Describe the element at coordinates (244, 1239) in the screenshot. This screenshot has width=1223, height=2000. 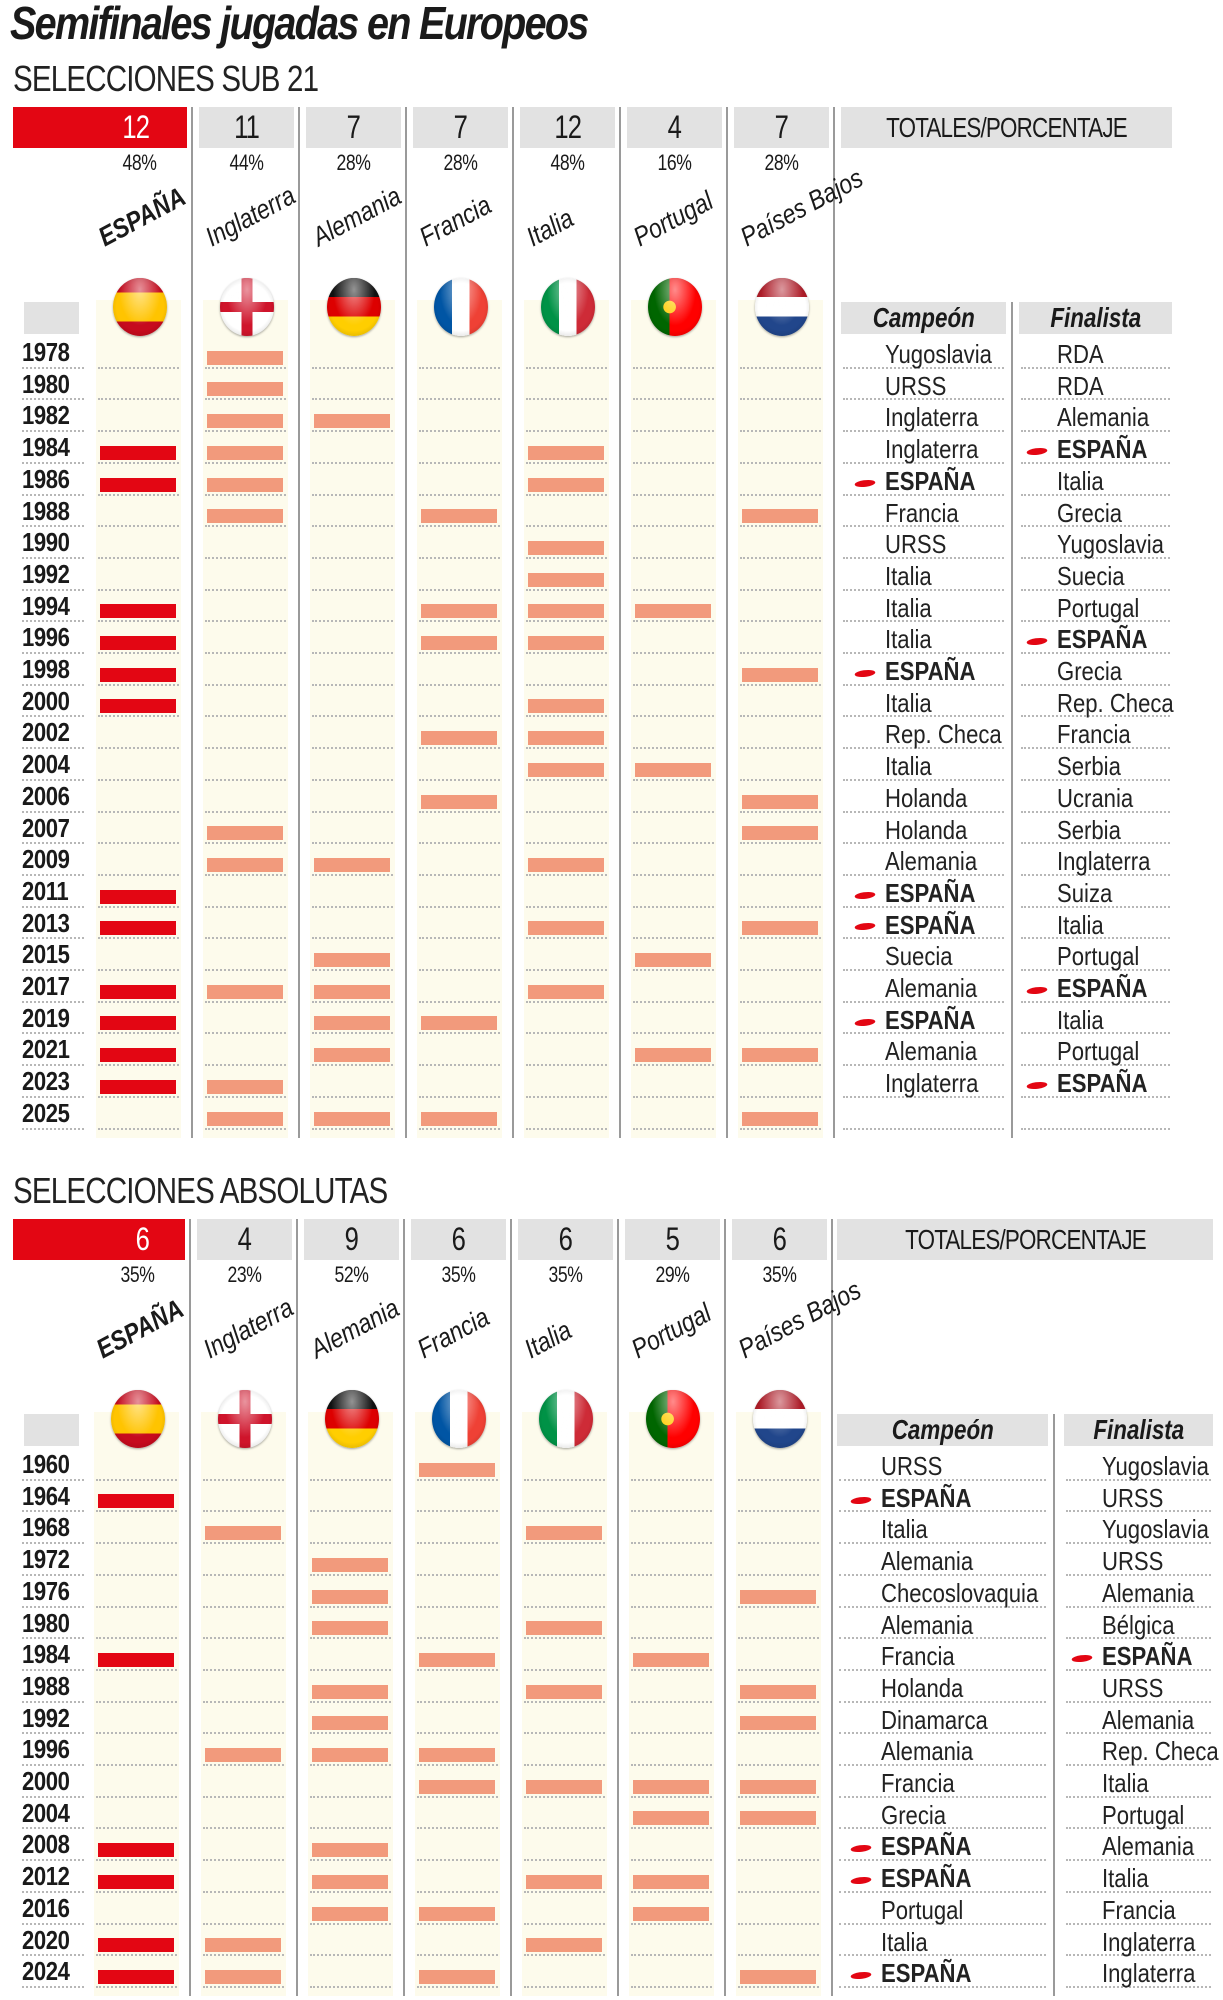
I see `total-box-1: 4` at that location.